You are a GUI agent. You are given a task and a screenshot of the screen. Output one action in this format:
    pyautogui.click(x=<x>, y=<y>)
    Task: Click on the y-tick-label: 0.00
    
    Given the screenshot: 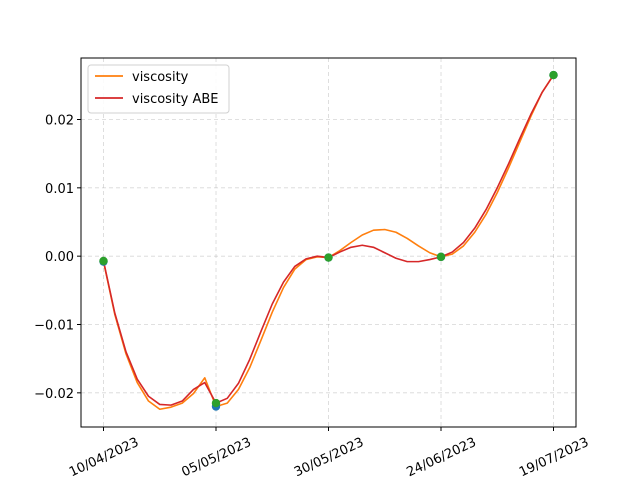 What is the action you would take?
    pyautogui.click(x=59, y=257)
    